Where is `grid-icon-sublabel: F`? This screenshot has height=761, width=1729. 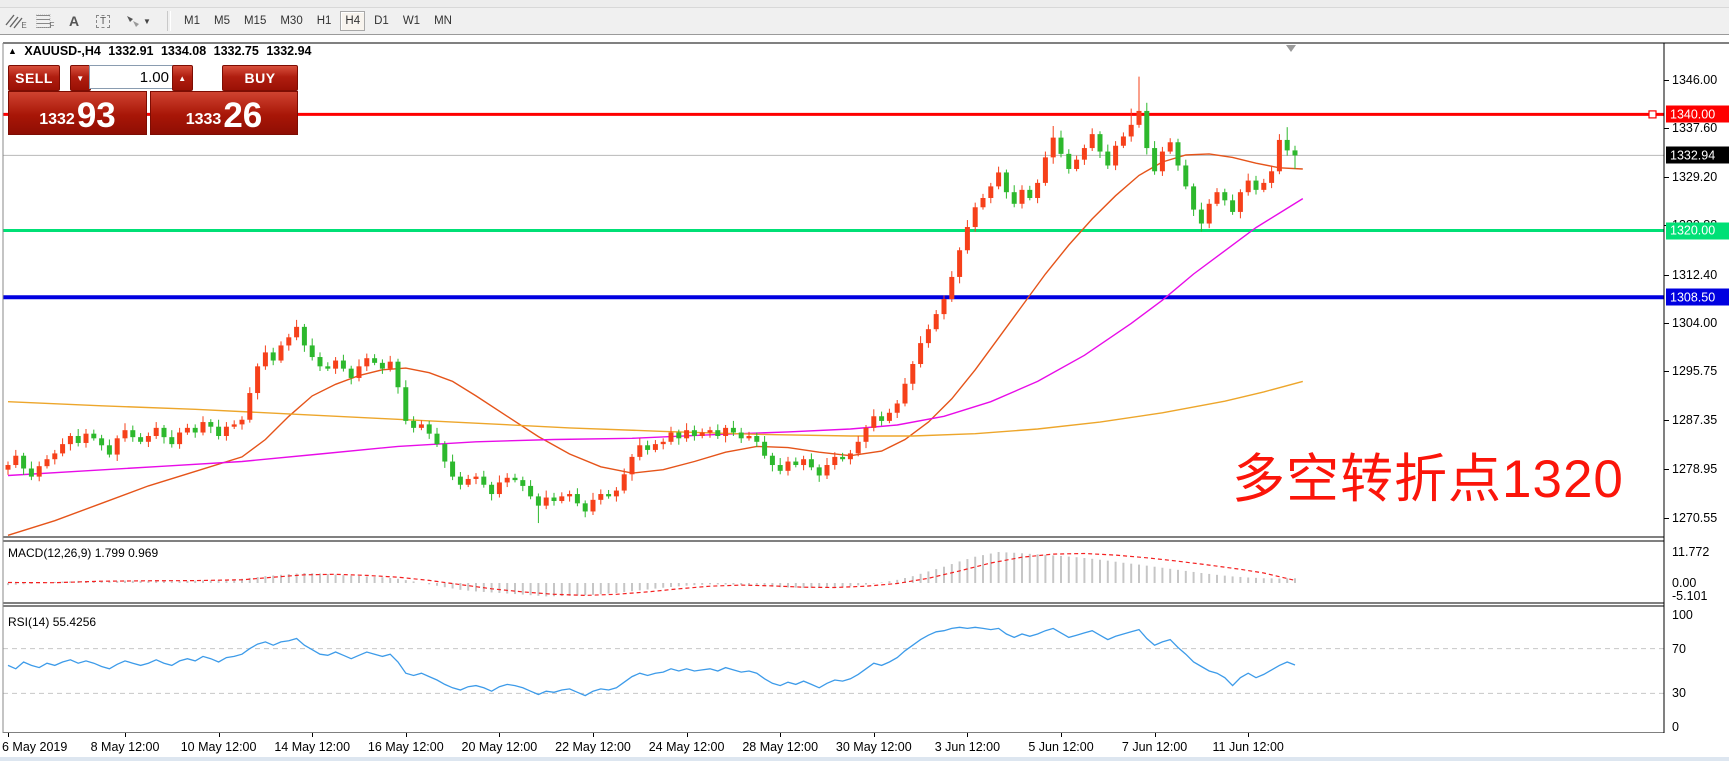
grid-icon-sublabel: F is located at coordinates (52, 25).